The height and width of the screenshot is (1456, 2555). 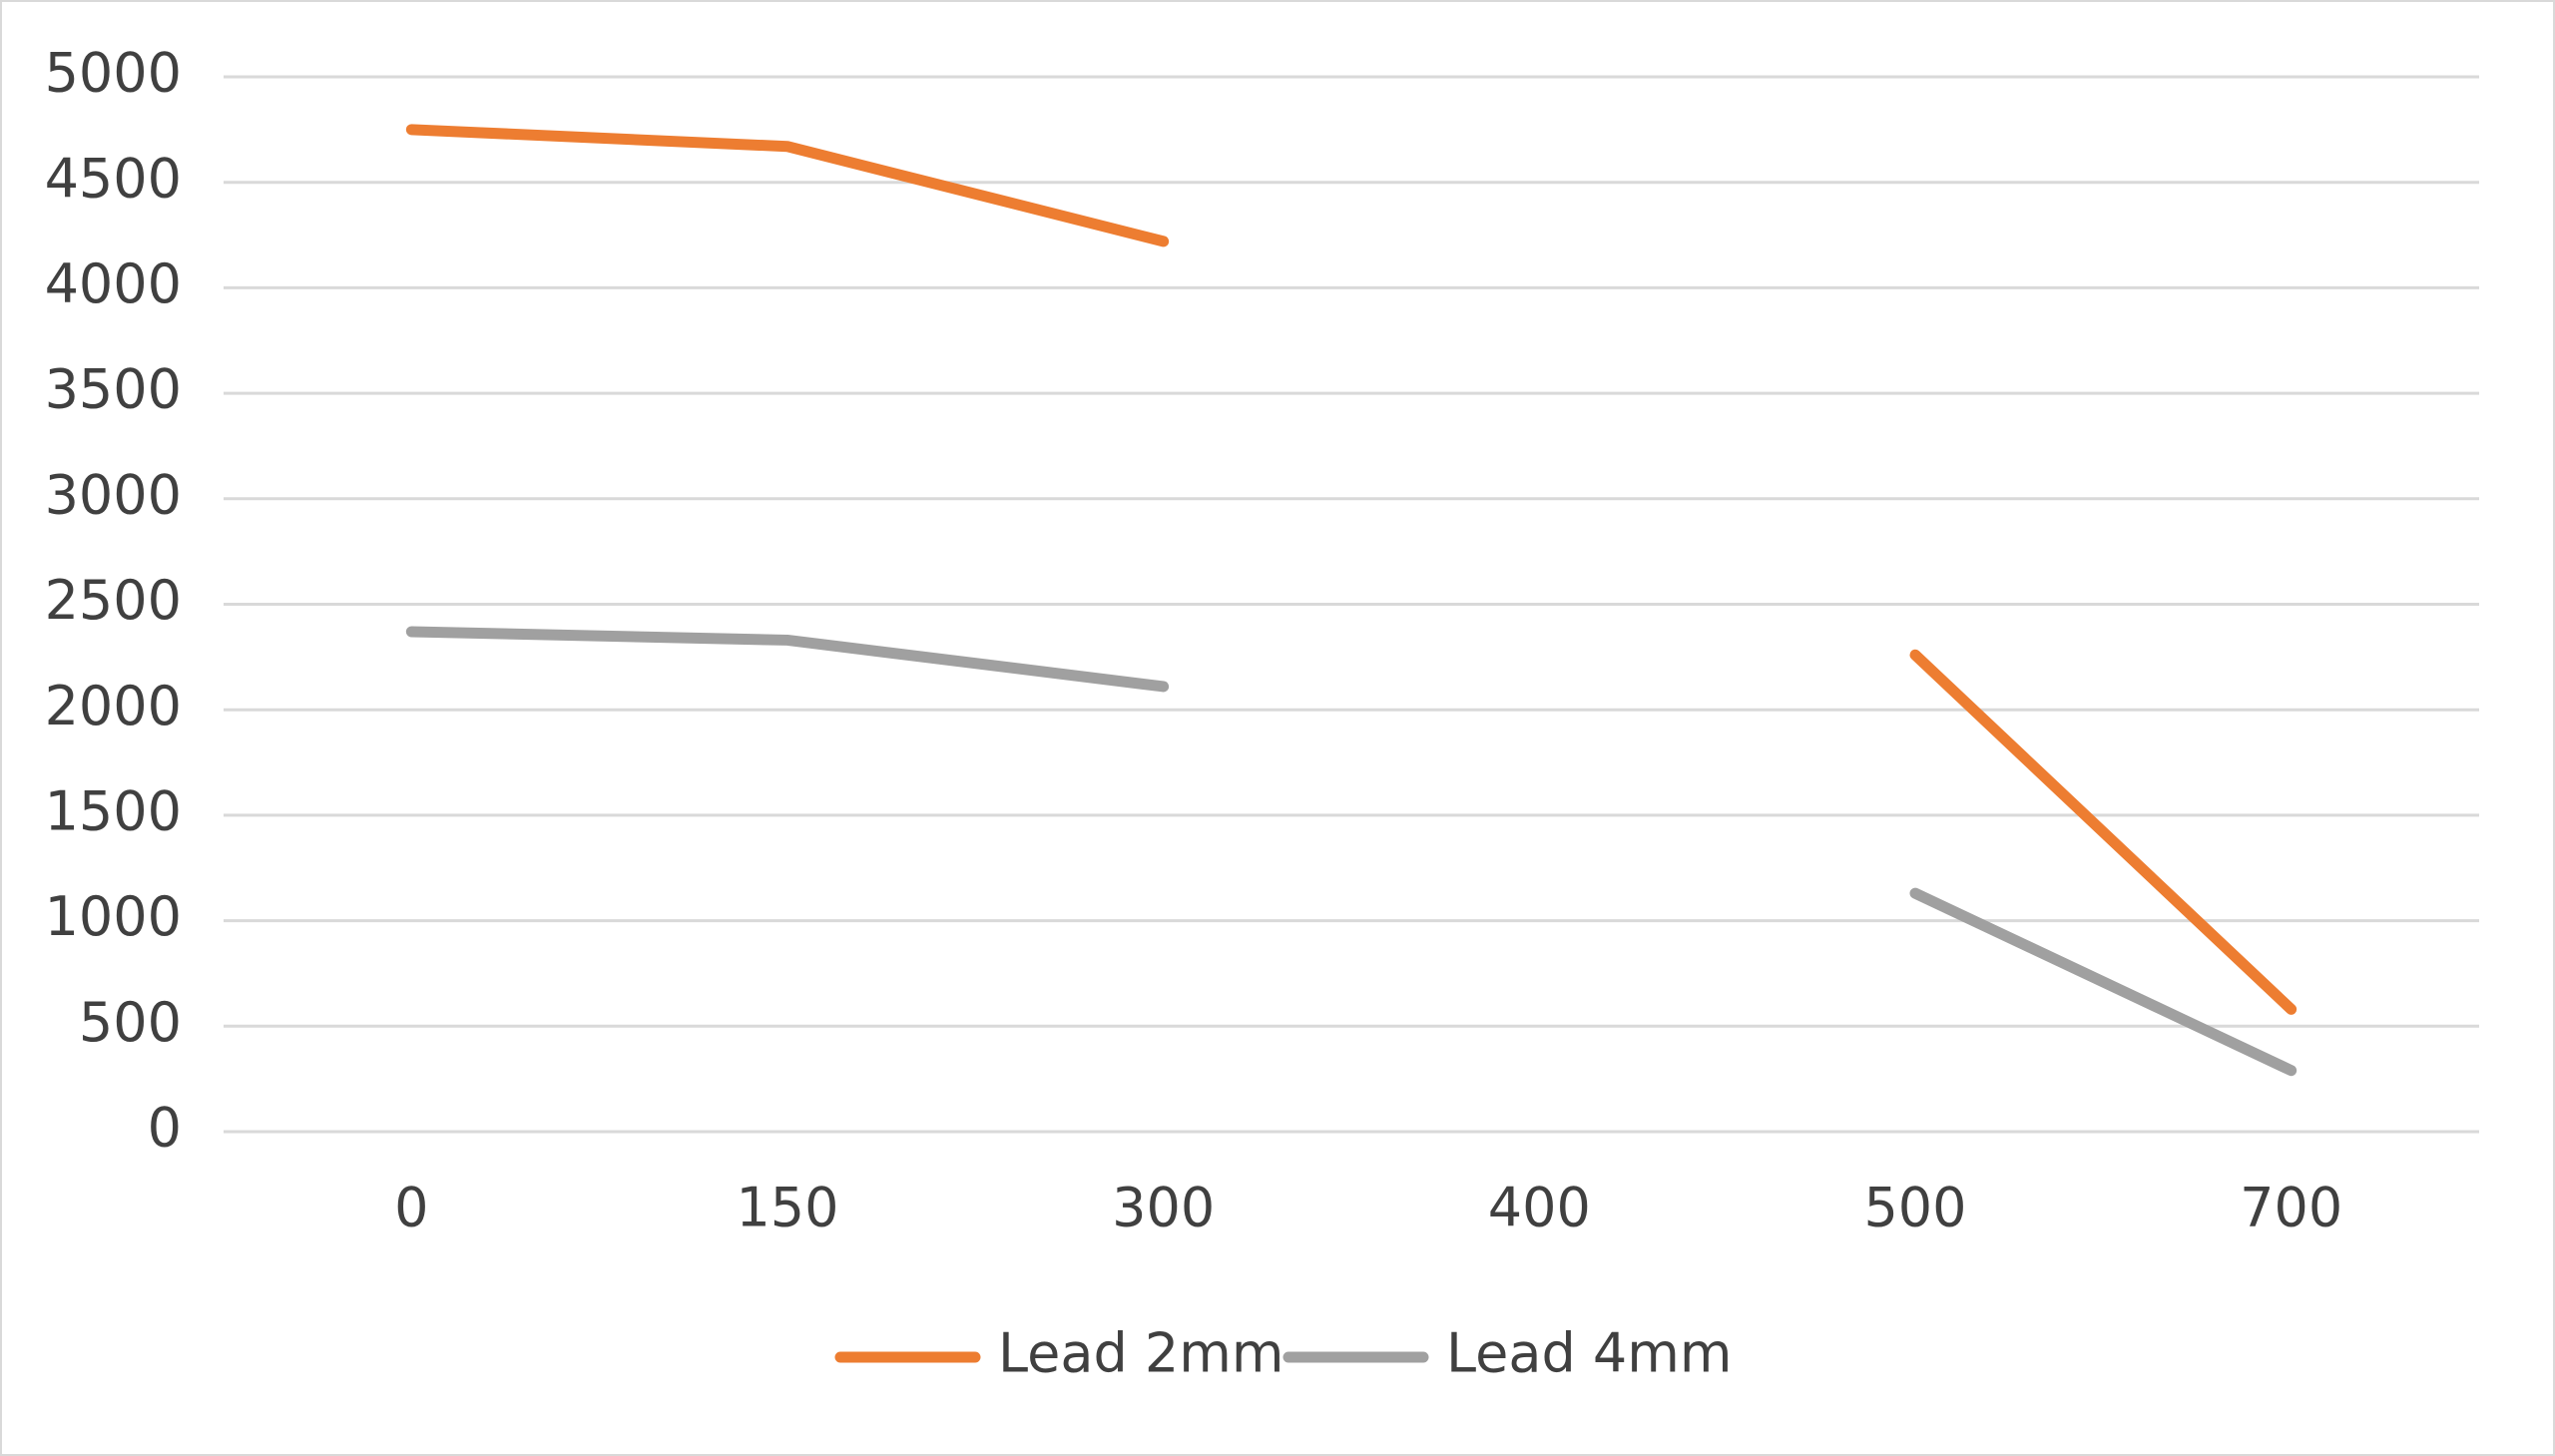 I want to click on x-tick-label: 300, so click(x=1163, y=1208).